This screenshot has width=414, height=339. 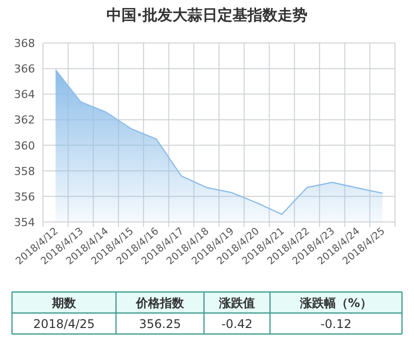 I want to click on text: 期数, so click(x=64, y=303).